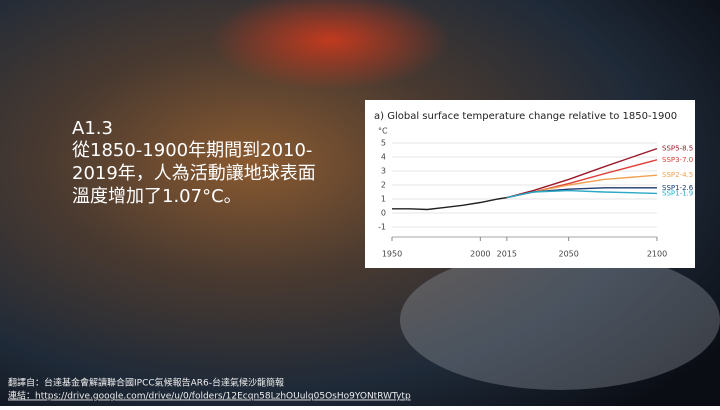 Image resolution: width=720 pixels, height=410 pixels. Describe the element at coordinates (330, 45) in the screenshot. I see `fire-glow` at that location.